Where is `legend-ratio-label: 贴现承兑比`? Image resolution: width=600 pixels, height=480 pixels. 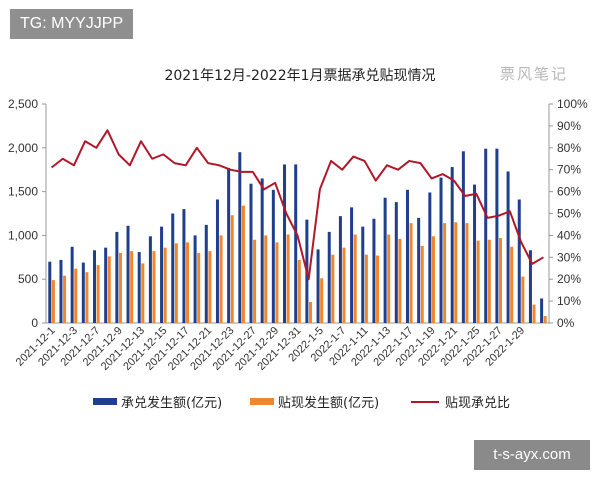
legend-ratio-label: 贴现承兑比 is located at coordinates (477, 403).